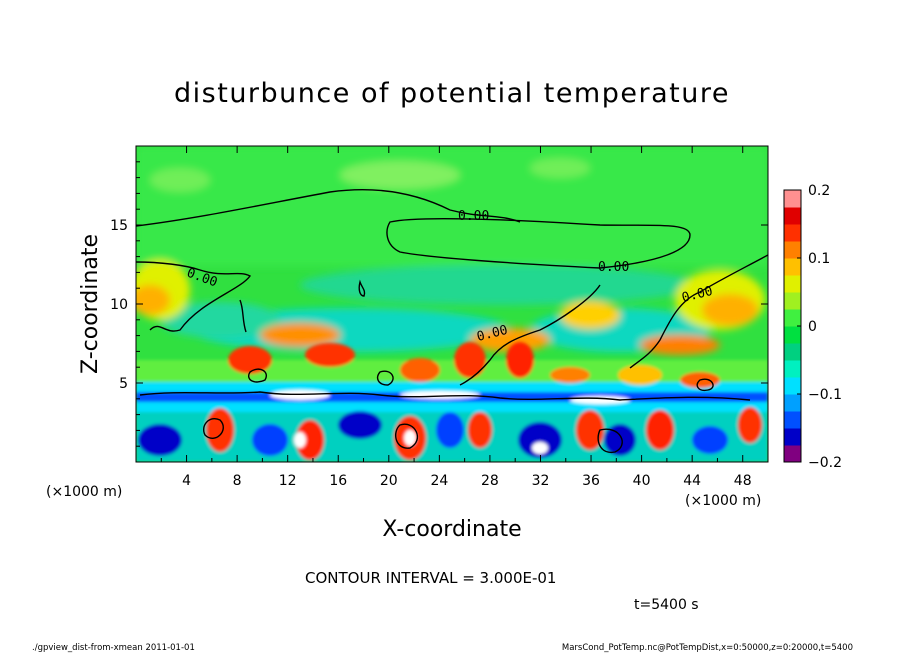  Describe the element at coordinates (119, 305) in the screenshot. I see `y-tick-label: 10` at that location.